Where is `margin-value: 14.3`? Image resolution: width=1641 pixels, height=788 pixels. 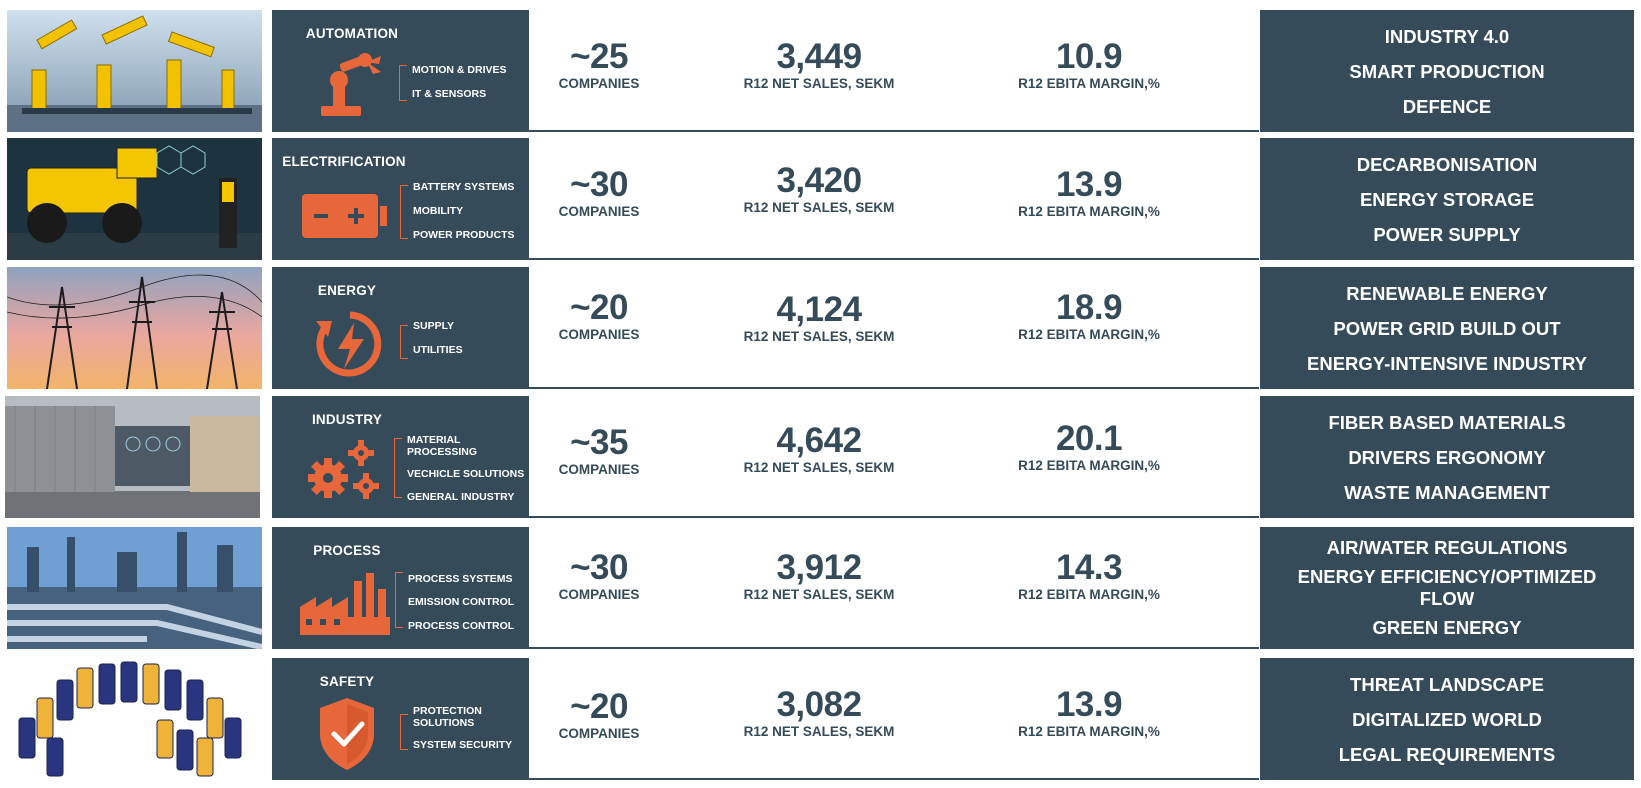 margin-value: 14.3 is located at coordinates (1089, 567).